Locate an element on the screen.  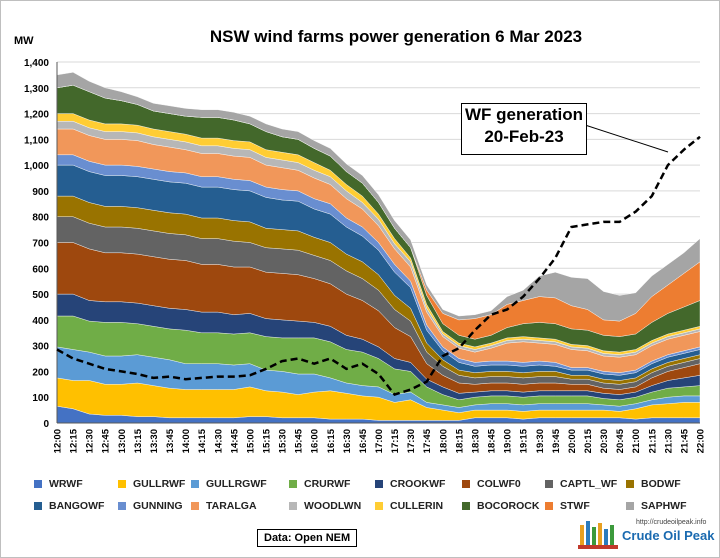
legend-label: TARALGA is located at coordinates (231, 506).